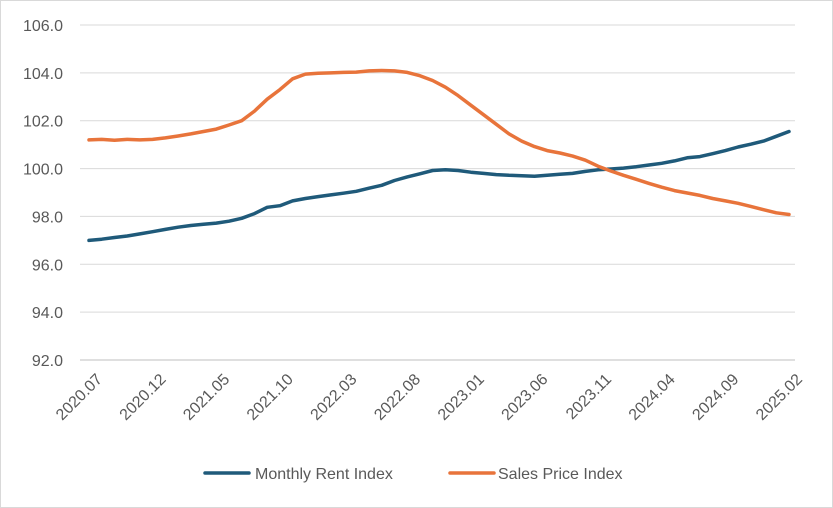  What do you see at coordinates (652, 397) in the screenshot?
I see `x-tick-label: 2024.04` at bounding box center [652, 397].